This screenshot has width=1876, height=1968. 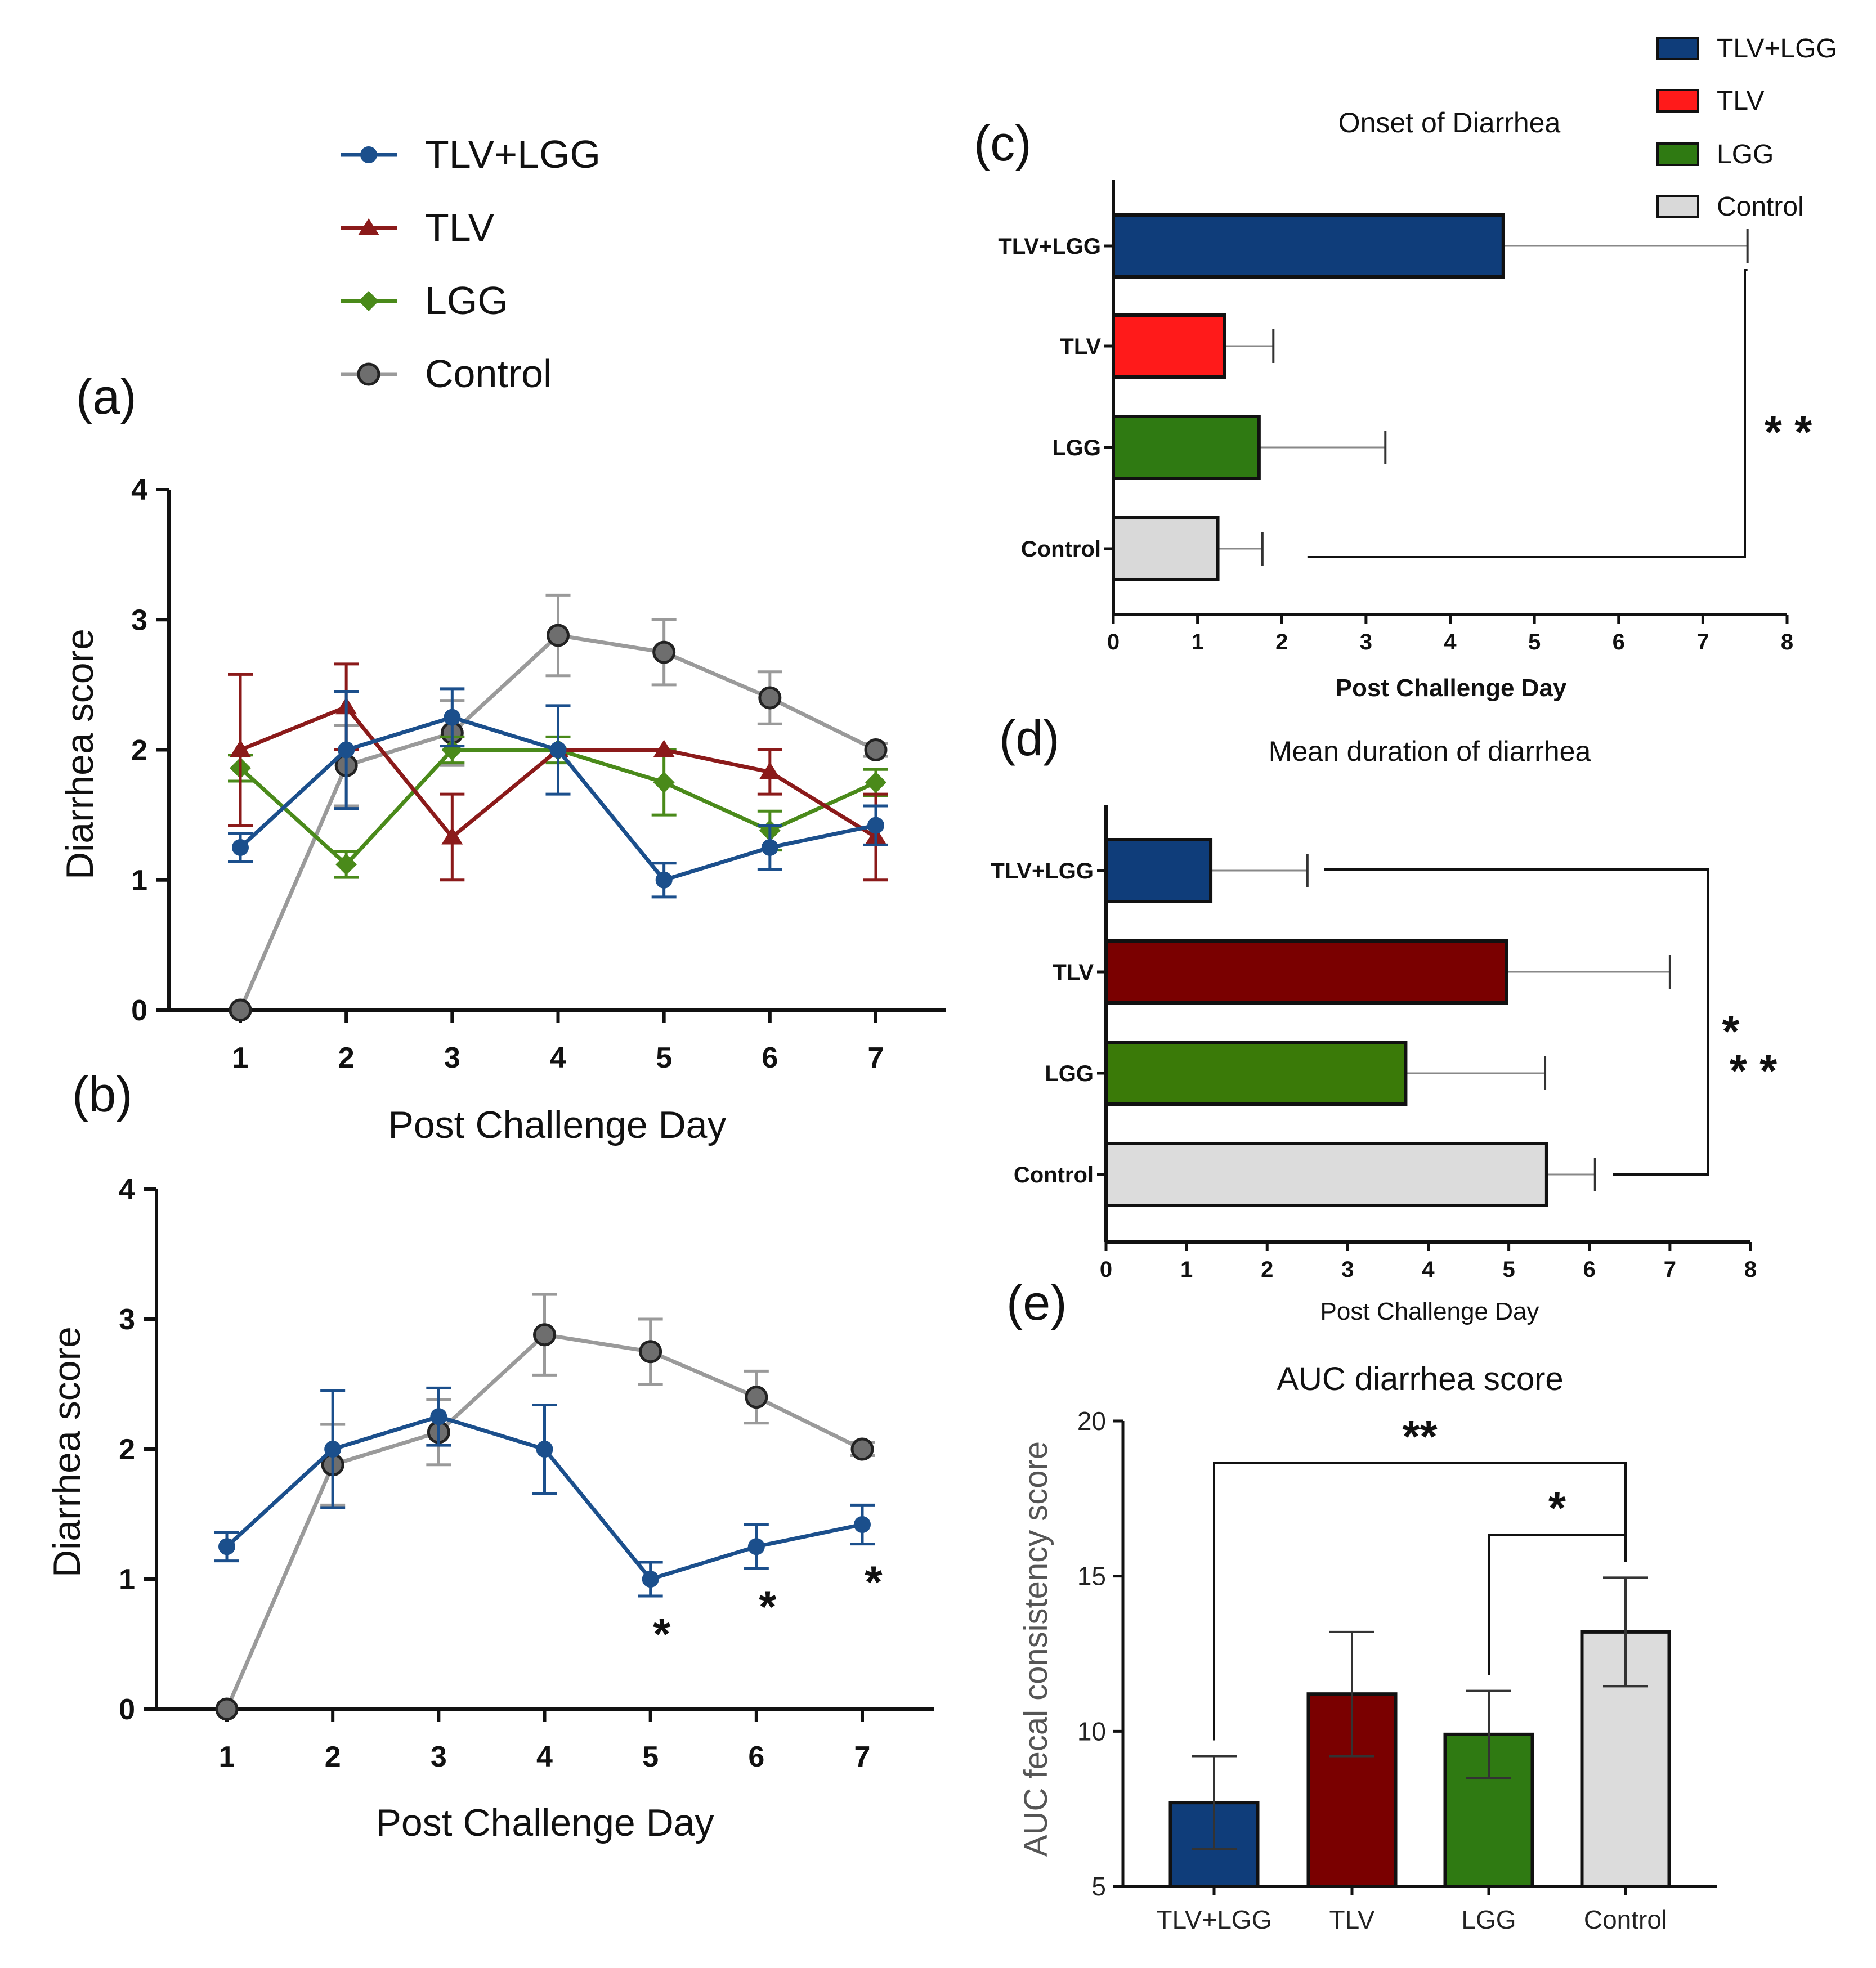 What do you see at coordinates (139, 1010) in the screenshot?
I see `y-tick-label: 0` at bounding box center [139, 1010].